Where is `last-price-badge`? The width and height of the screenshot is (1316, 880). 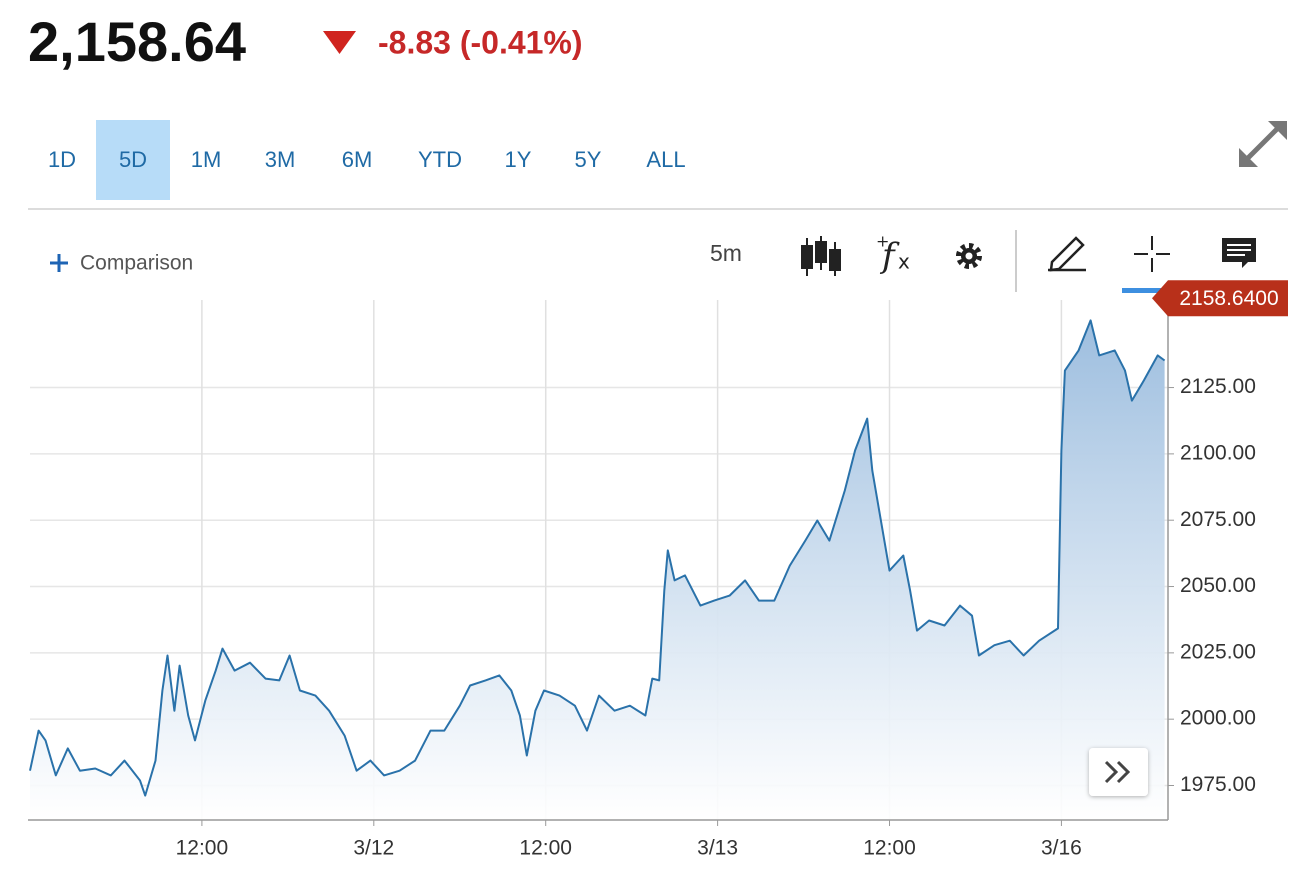
last-price-badge is located at coordinates (1220, 298).